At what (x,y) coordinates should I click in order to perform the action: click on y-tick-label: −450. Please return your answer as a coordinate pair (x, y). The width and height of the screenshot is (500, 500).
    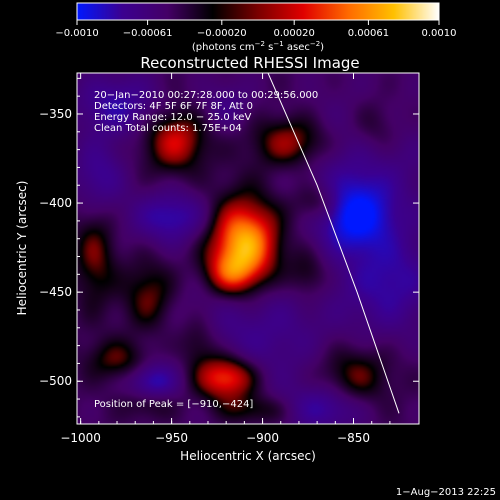
    Looking at the image, I should click on (55, 292).